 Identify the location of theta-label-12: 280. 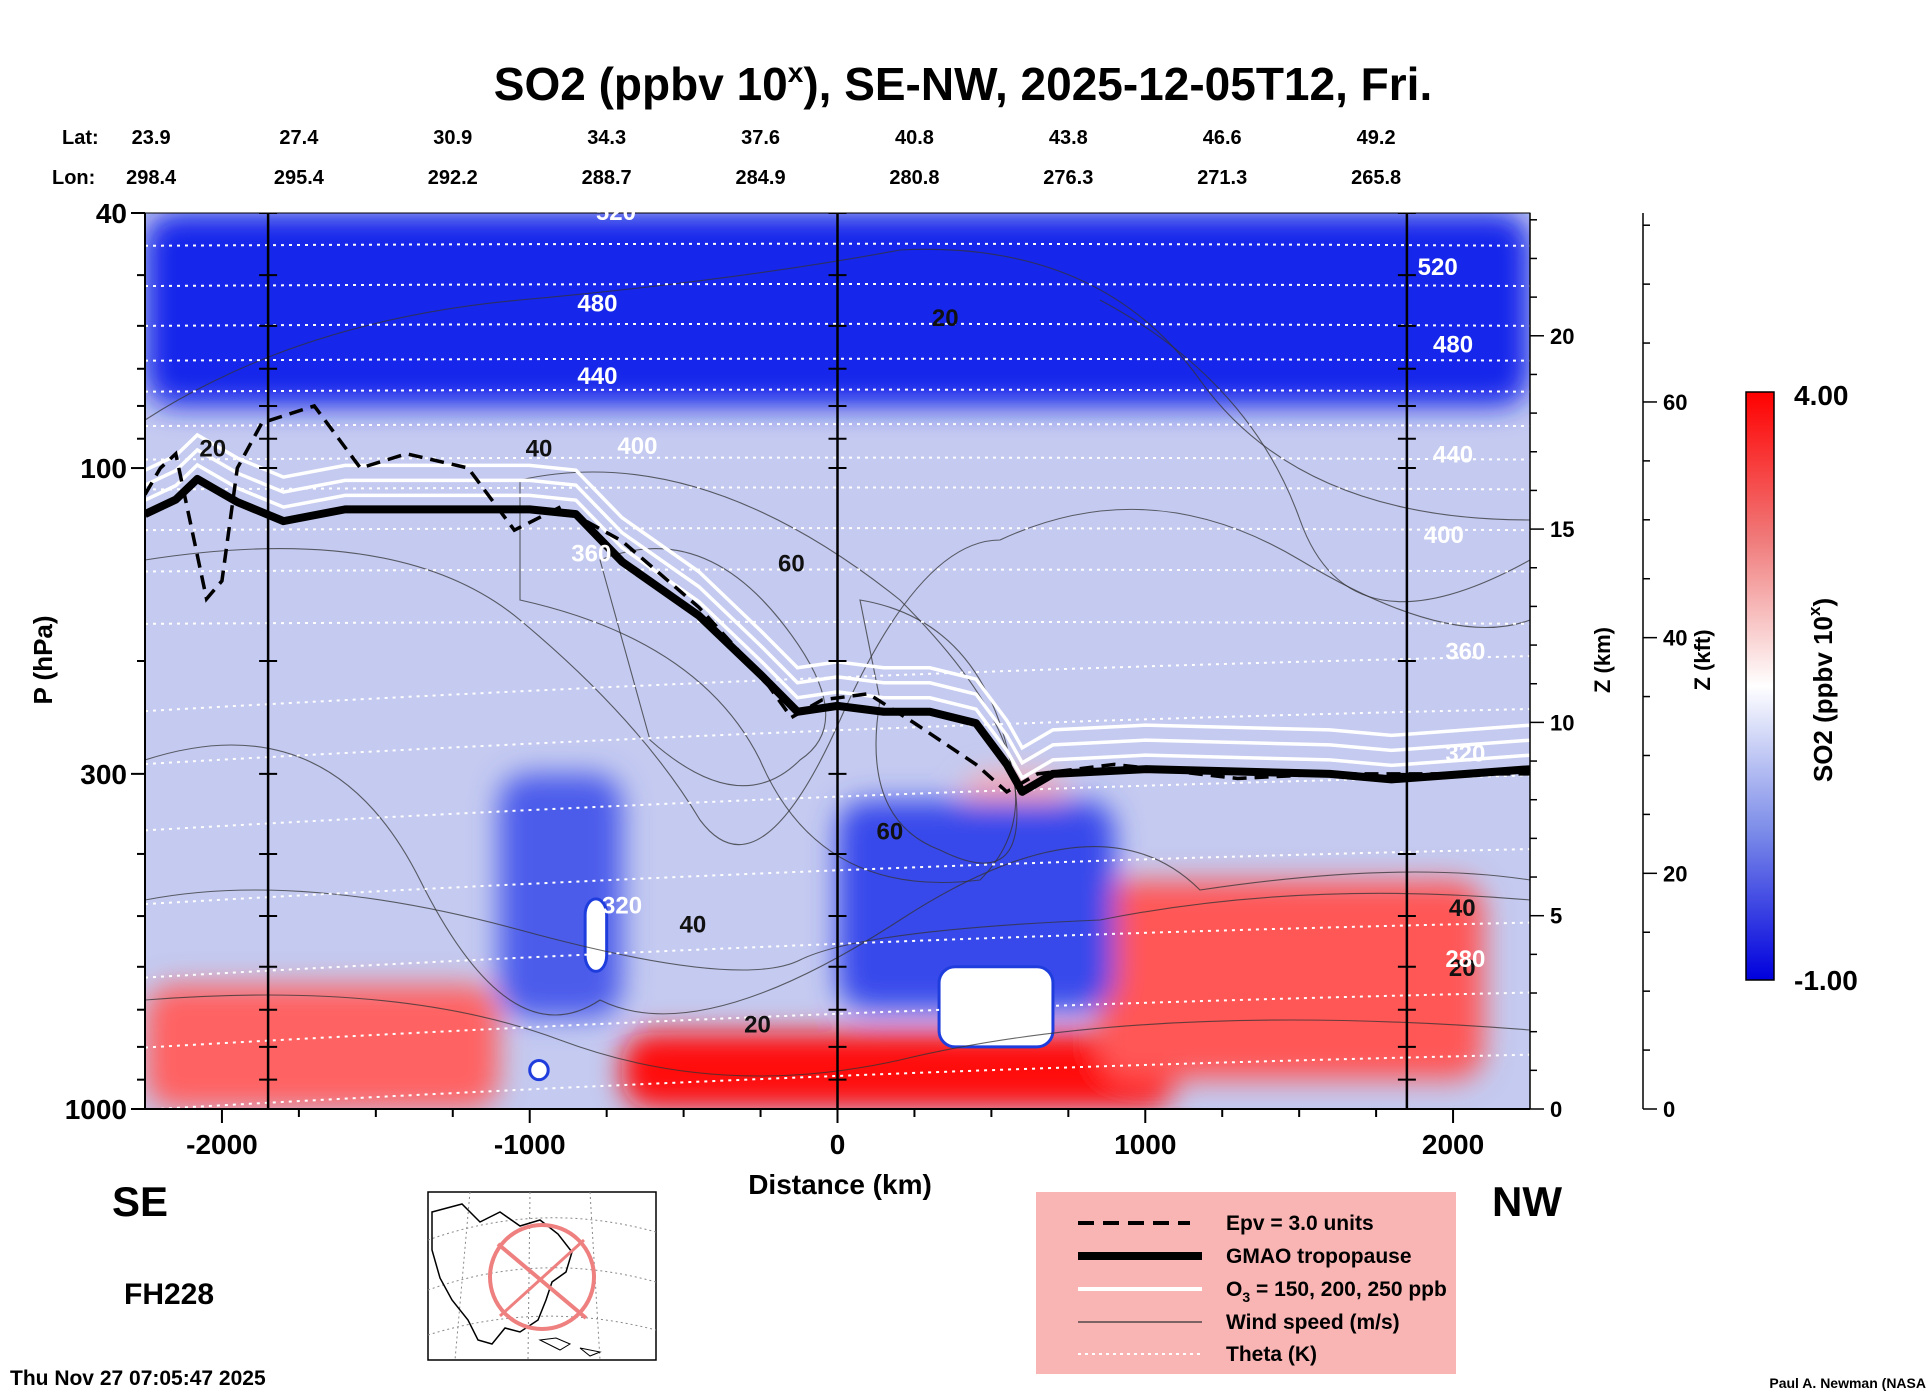
(1465, 959).